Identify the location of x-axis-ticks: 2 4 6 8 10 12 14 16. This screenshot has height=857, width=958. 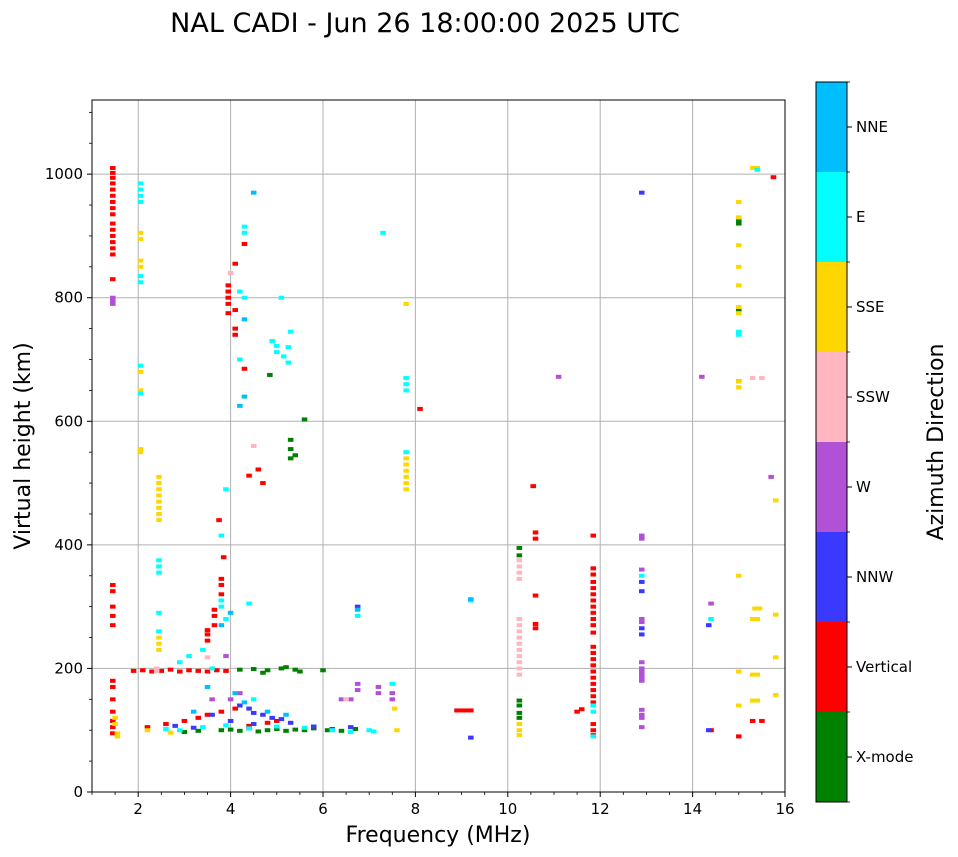
(443, 805).